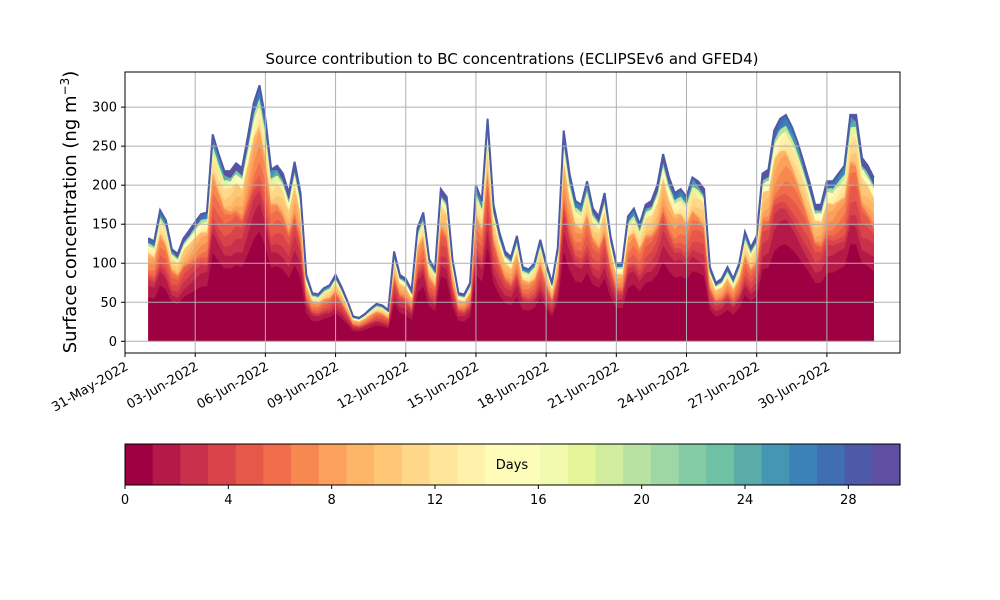  Describe the element at coordinates (70, 224) in the screenshot. I see `y-axis-label-main: Surface concentration (ng m` at that location.